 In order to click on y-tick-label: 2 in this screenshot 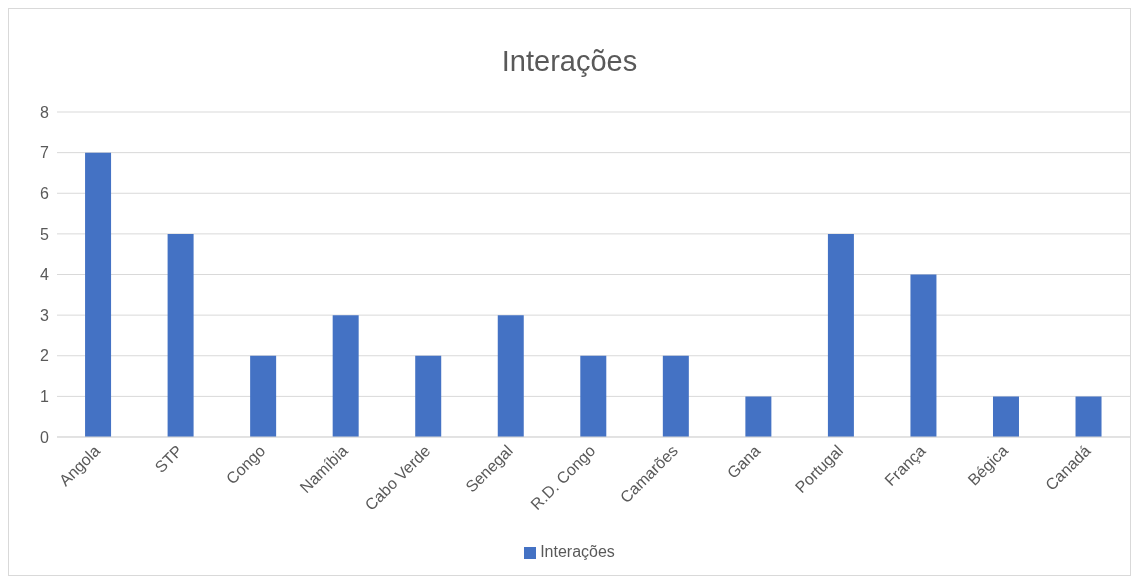, I will do `click(45, 356)`.